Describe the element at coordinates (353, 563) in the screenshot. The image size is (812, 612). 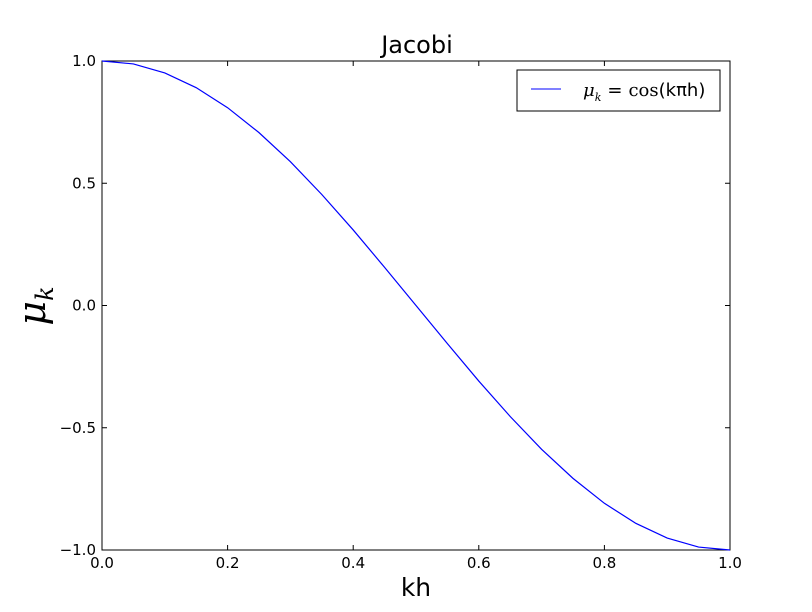
I see `x-tick-label: 0.4` at that location.